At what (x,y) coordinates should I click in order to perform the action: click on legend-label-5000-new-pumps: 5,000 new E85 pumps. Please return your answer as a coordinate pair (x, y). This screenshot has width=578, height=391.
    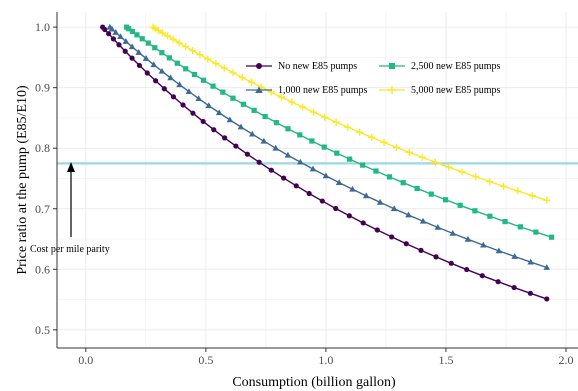
    Looking at the image, I should click on (456, 90).